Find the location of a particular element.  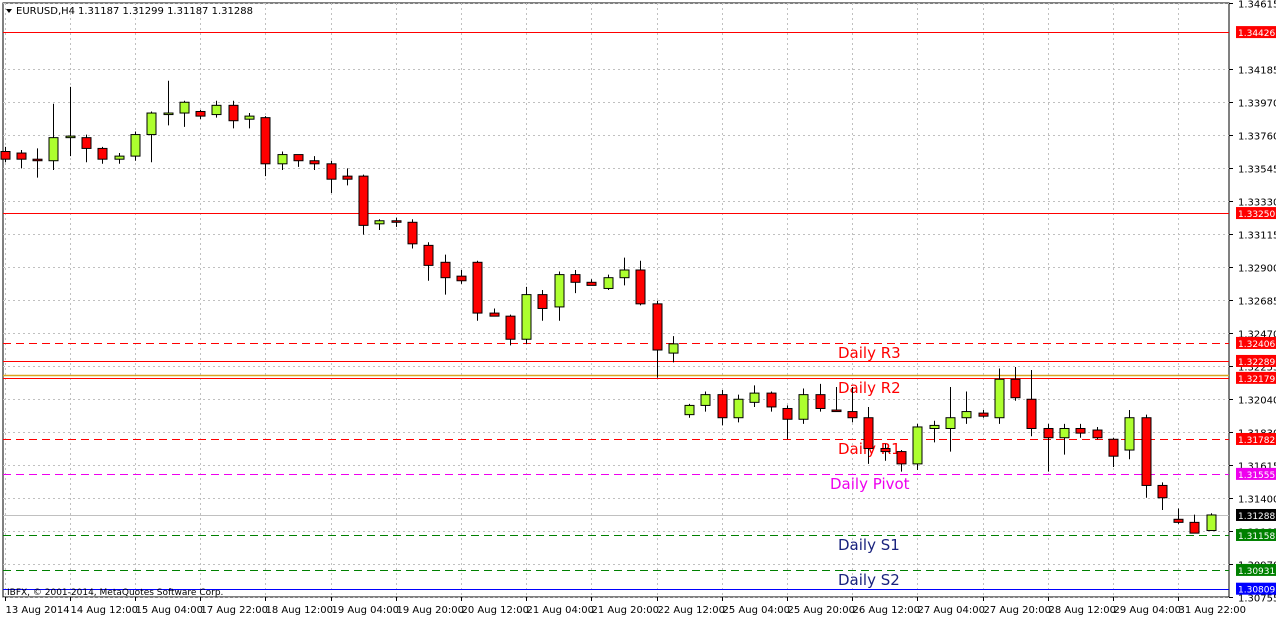

level-label: Daily S1 is located at coordinates (869, 545).